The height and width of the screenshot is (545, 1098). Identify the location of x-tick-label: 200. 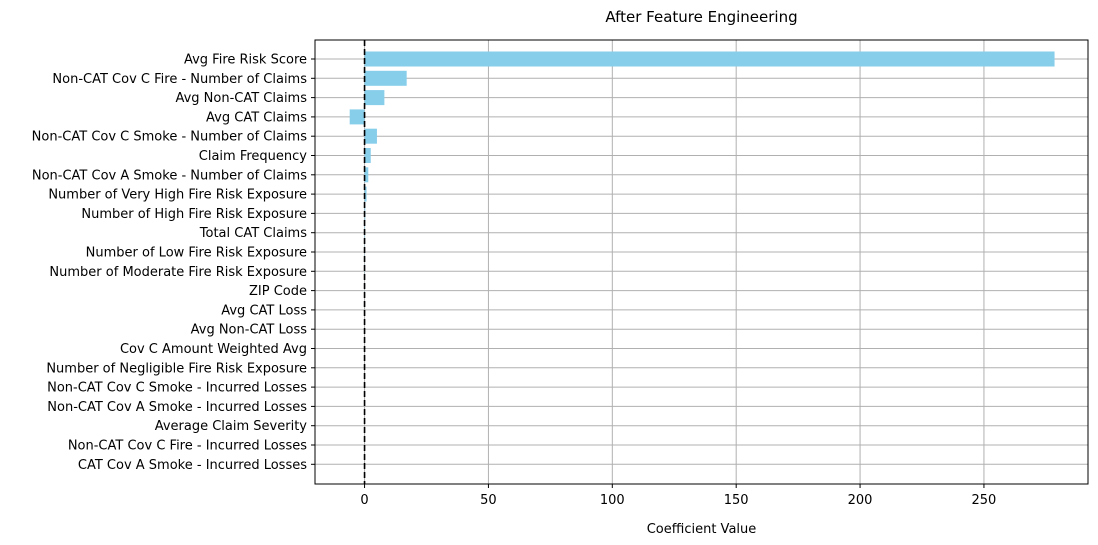
(860, 500).